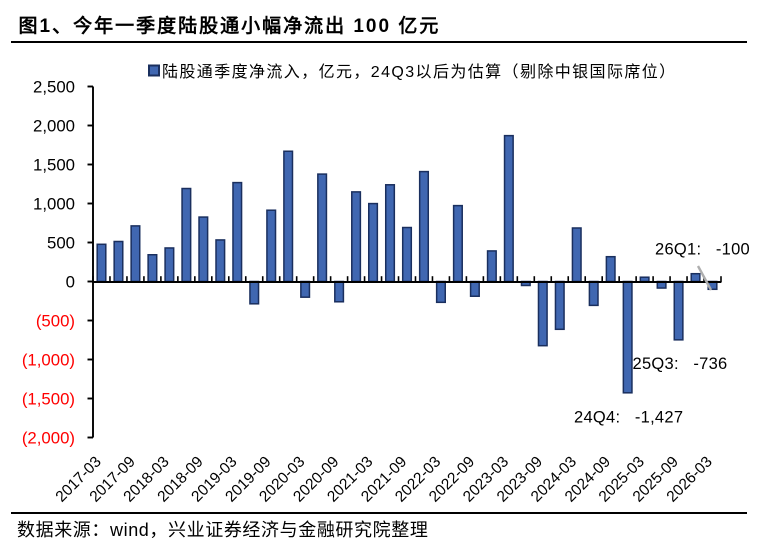 This screenshot has width=768, height=550. What do you see at coordinates (628, 417) in the screenshot?
I see `svg-text: 24Q4: -1,427` at bounding box center [628, 417].